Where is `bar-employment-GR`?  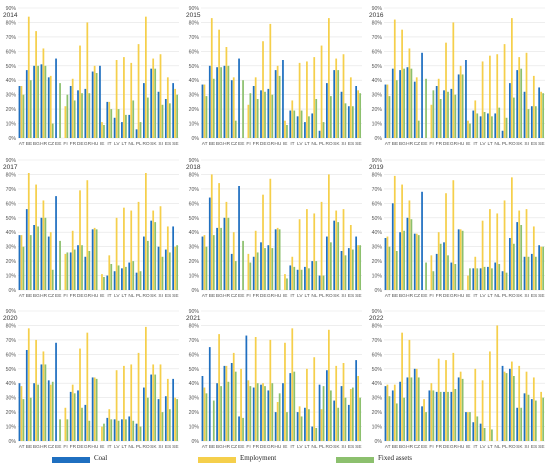
bar-employment-GR is located at coordinates (87, 80).